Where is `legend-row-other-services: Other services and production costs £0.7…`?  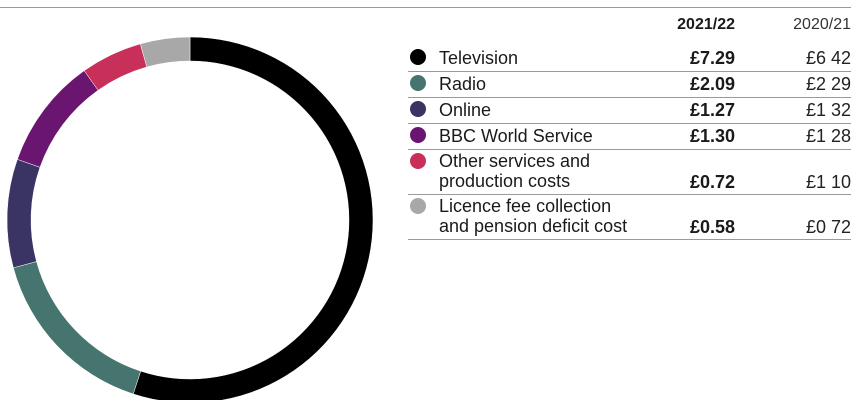
legend-row-other-services: Other services and production costs £0.7… is located at coordinates (629, 172).